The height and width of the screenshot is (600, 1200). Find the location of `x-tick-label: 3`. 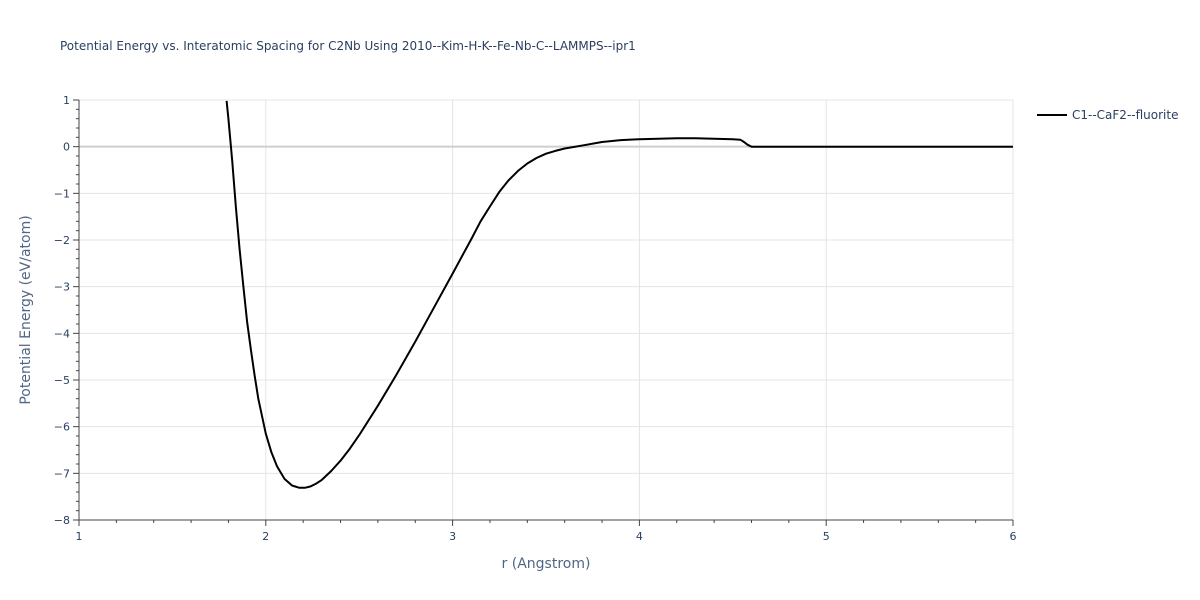

x-tick-label: 3 is located at coordinates (452, 536).